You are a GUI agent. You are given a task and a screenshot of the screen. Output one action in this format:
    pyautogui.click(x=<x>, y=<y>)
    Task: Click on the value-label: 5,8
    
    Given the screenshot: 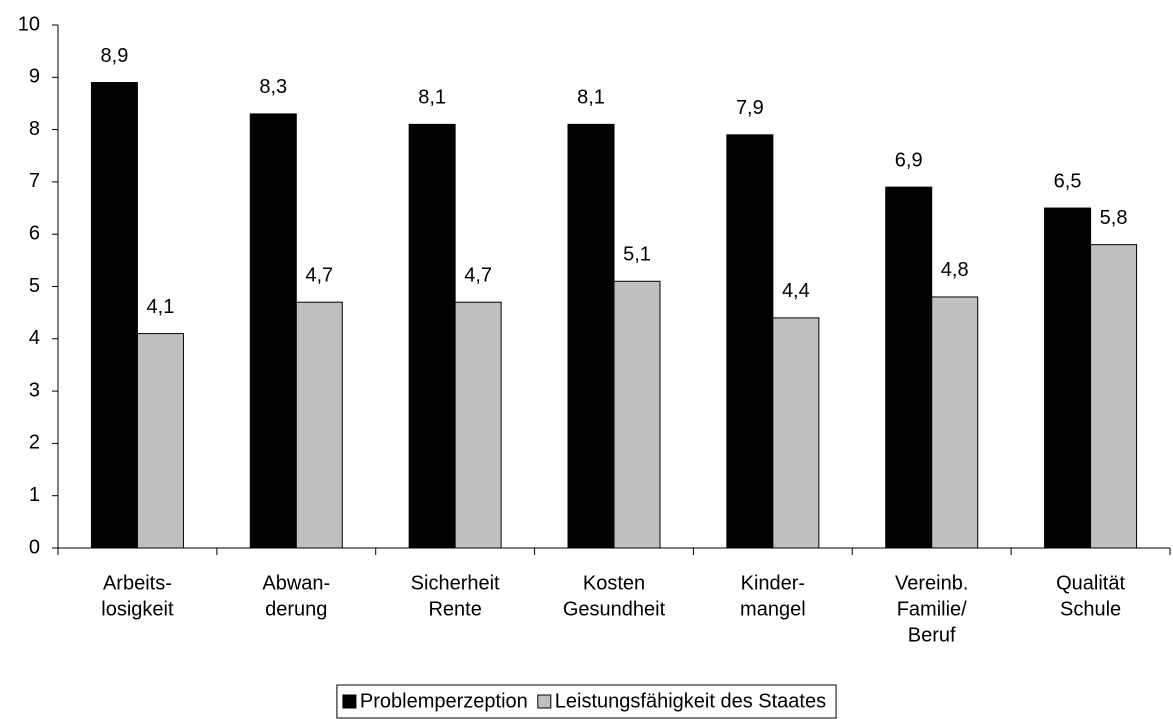 What is the action you would take?
    pyautogui.click(x=1114, y=218)
    